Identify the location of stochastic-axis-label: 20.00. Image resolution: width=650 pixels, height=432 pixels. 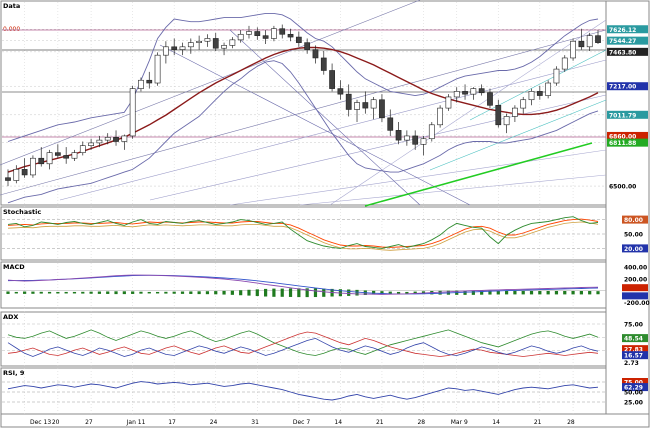
(633, 249).